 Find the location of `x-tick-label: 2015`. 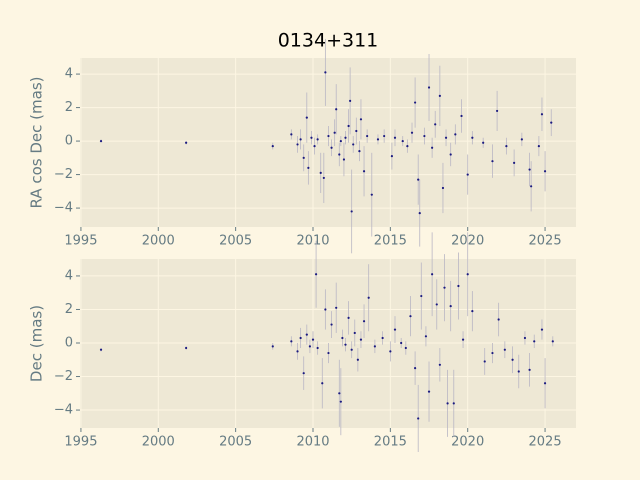

x-tick-label: 2015 is located at coordinates (390, 241).